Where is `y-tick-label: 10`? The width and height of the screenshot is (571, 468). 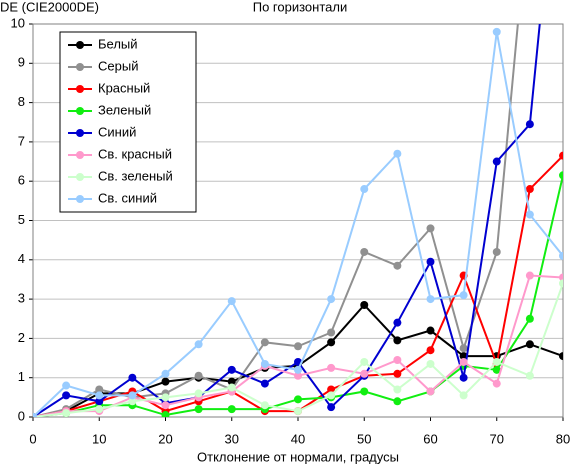
y-tick-label: 10 is located at coordinates (18, 22).